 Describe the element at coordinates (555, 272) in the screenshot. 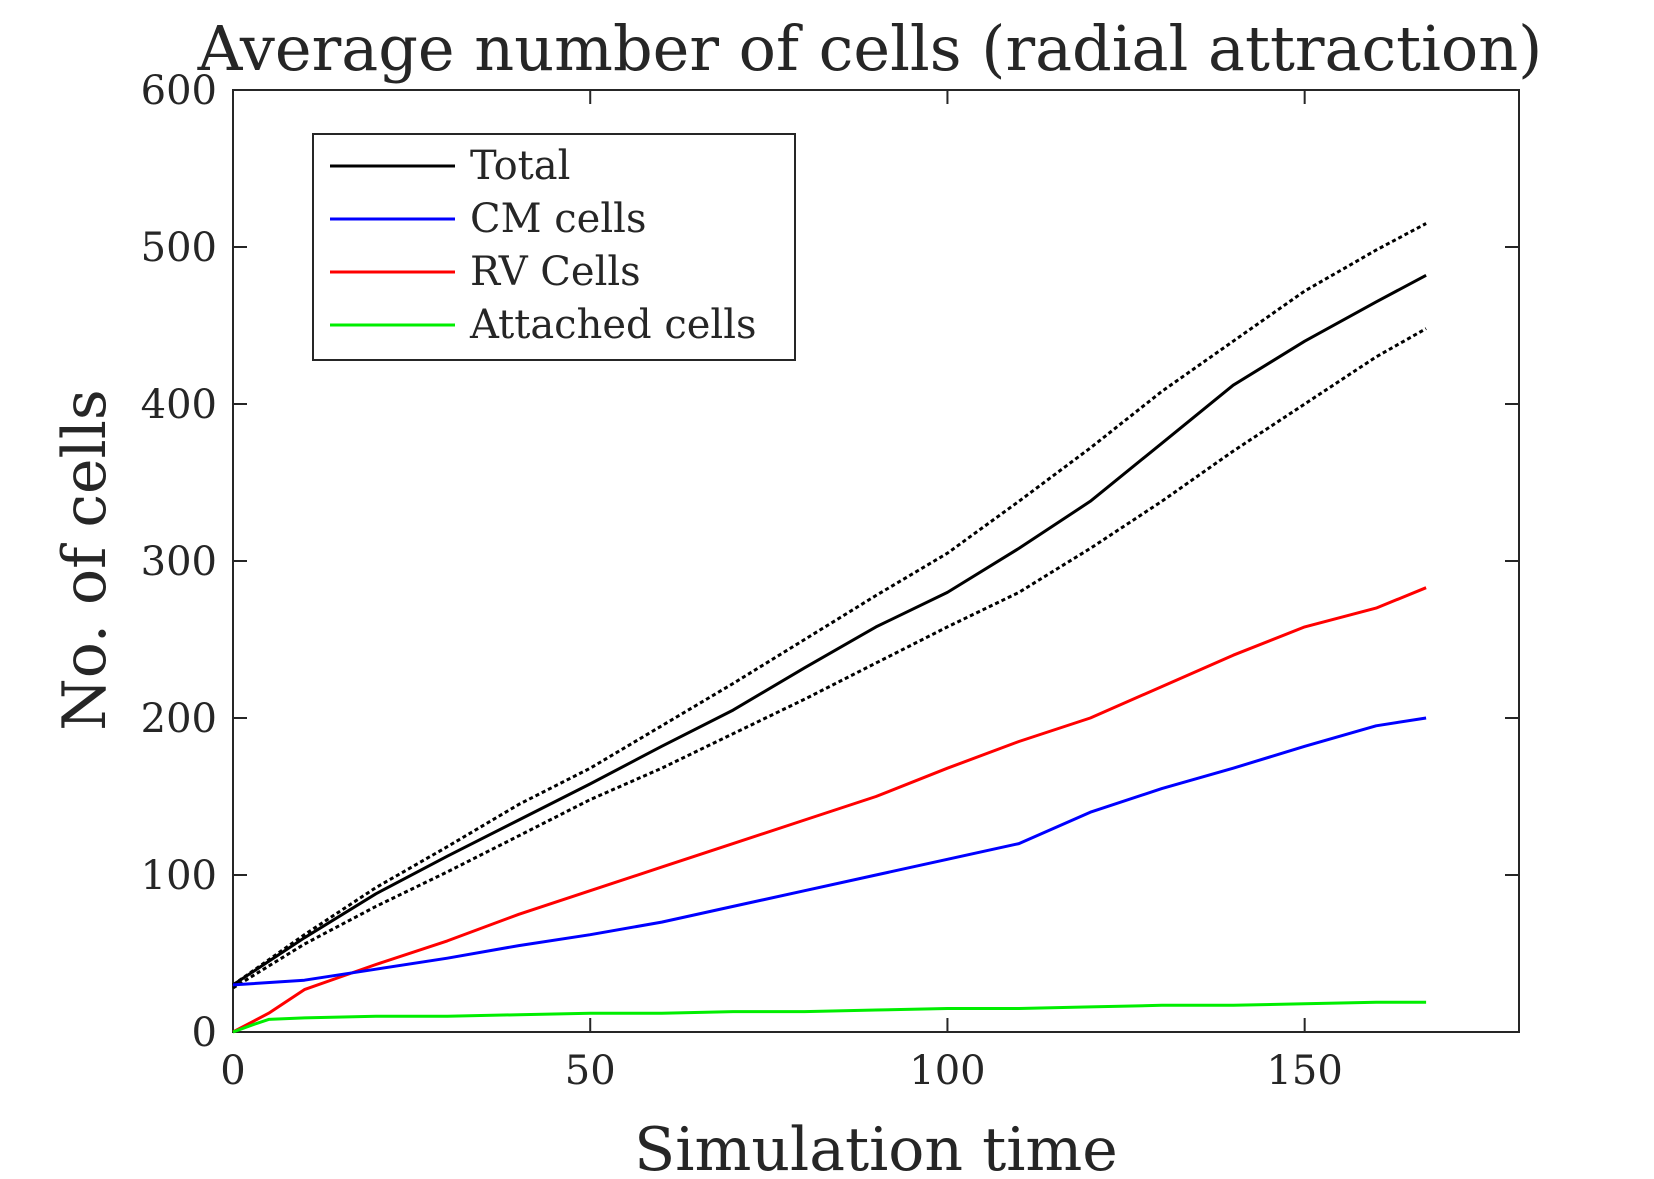

I see `legend-entry: RV Cells` at that location.